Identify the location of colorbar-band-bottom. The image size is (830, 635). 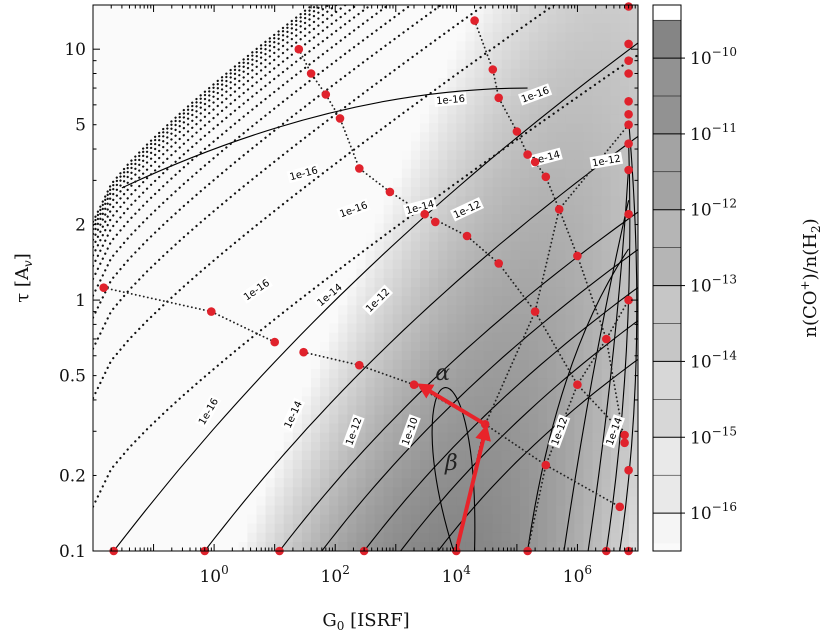
(667, 547).